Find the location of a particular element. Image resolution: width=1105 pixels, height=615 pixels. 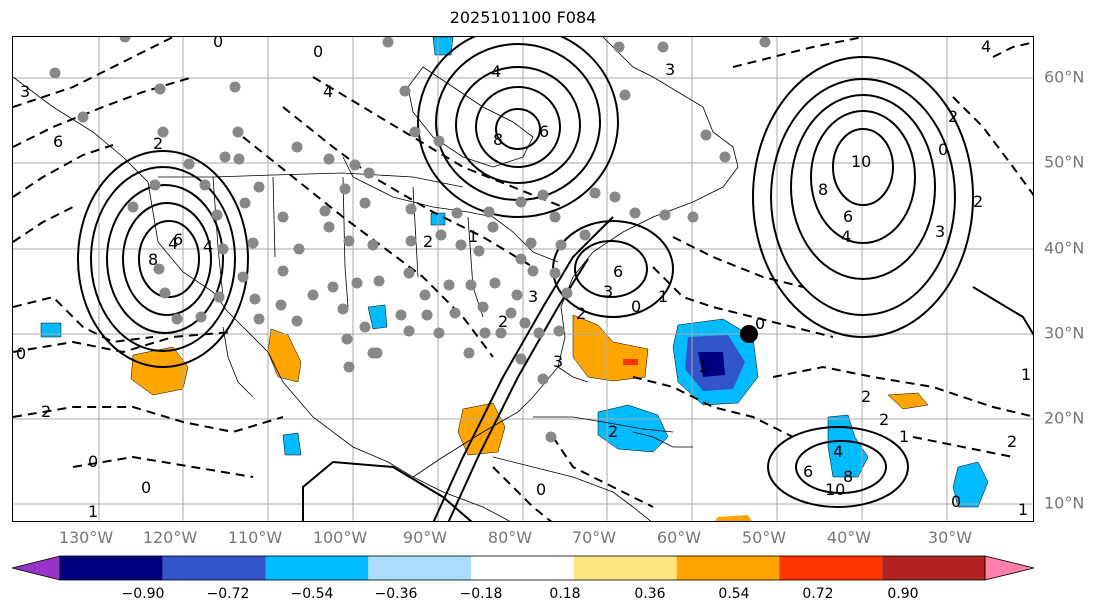

fill-positive is located at coordinates (908, 401).